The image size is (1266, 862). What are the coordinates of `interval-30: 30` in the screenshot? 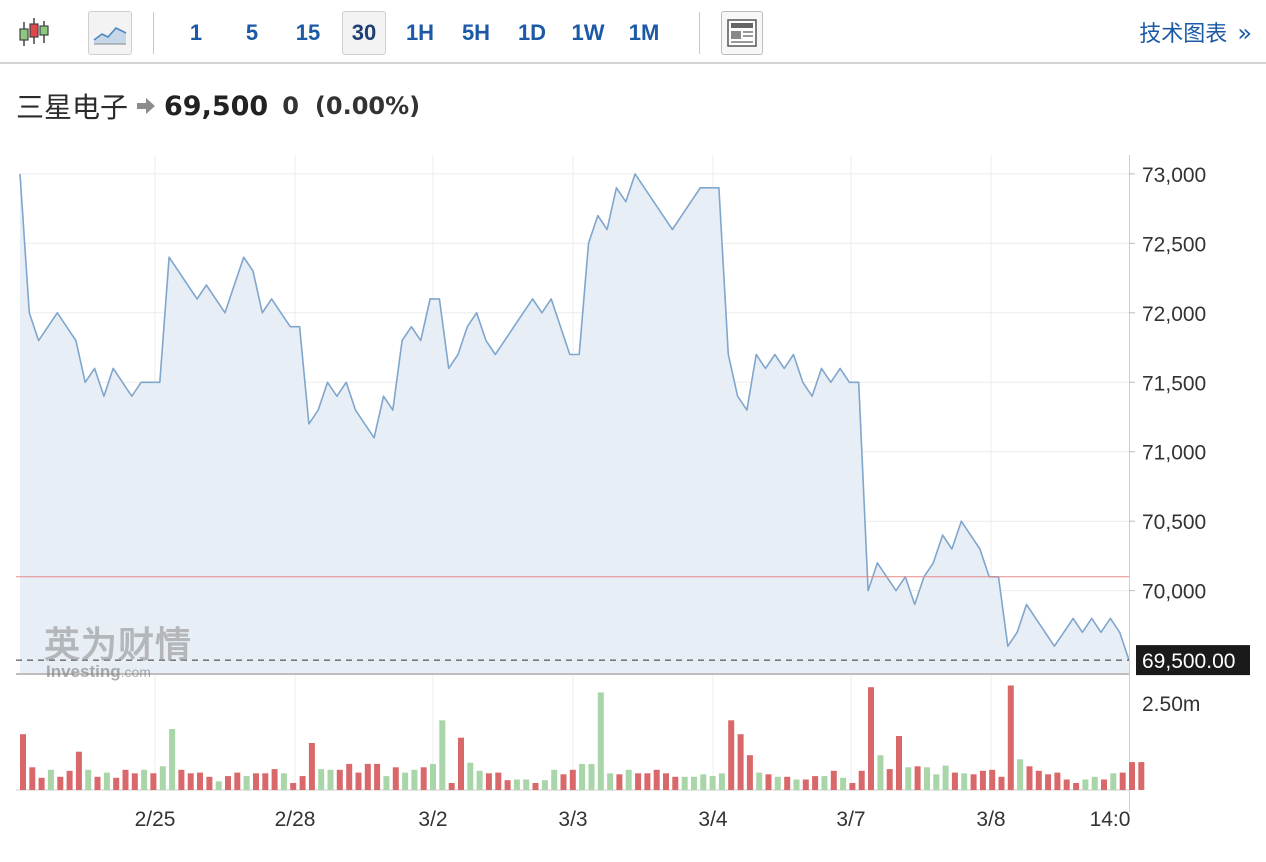 It's located at (364, 33).